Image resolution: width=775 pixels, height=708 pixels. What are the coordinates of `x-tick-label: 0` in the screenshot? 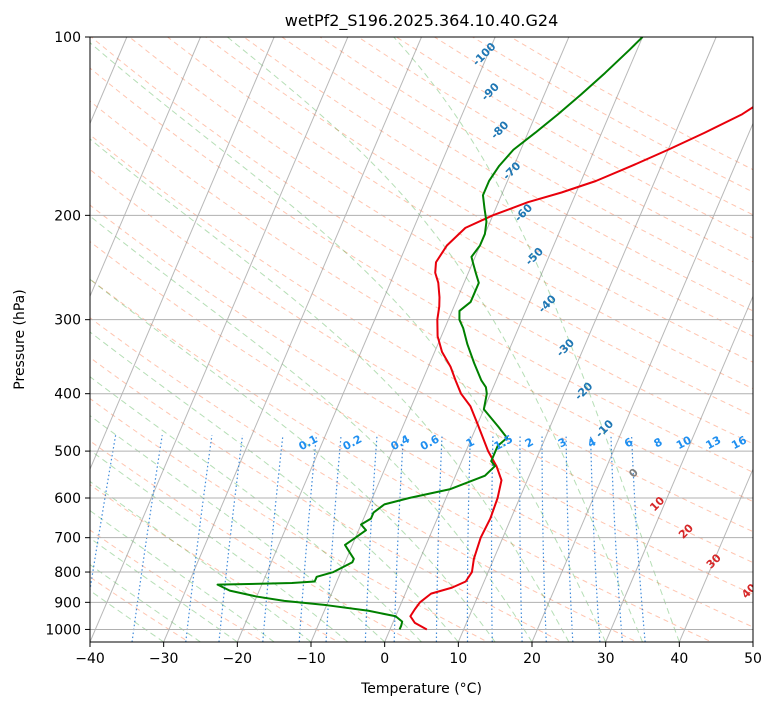 It's located at (384, 659).